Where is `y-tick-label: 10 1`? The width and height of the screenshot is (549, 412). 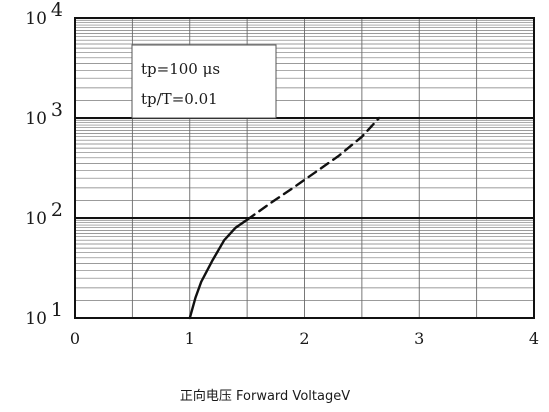
y-tick-label: 10 1 is located at coordinates (44, 314).